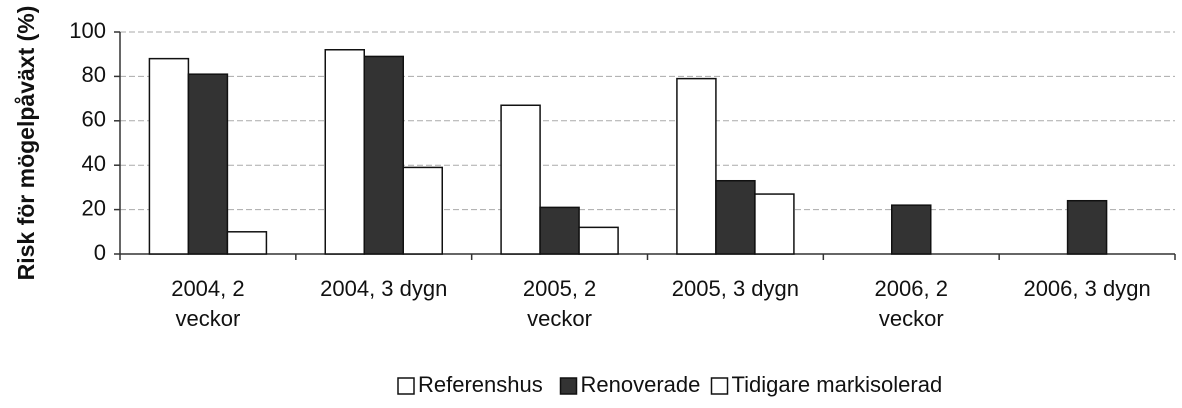  I want to click on x-tick-label: 2006, 3 dygn, so click(1087, 288).